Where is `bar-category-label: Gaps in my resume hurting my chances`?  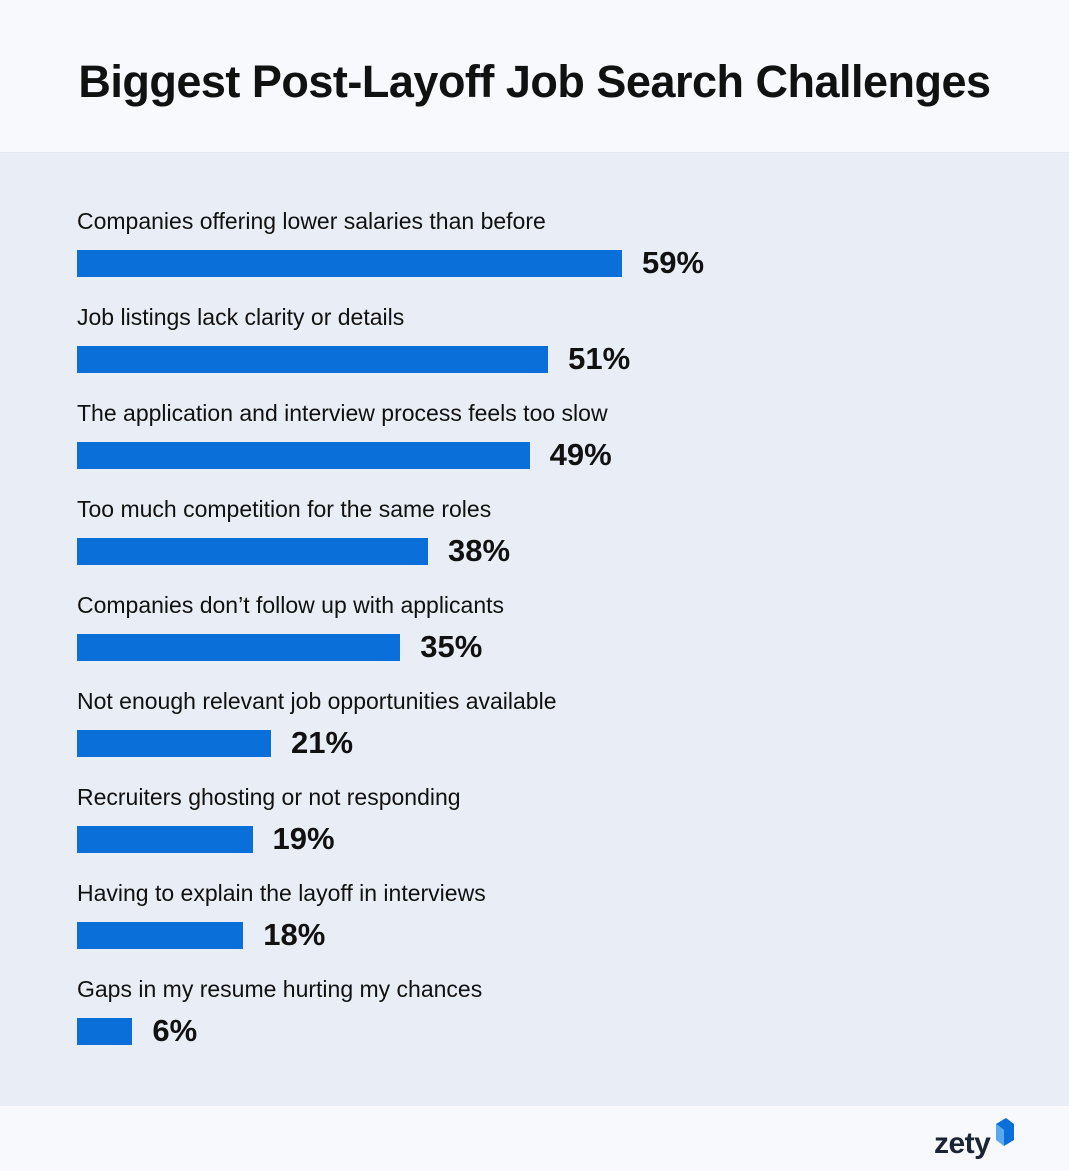 bar-category-label: Gaps in my resume hurting my chances is located at coordinates (280, 989).